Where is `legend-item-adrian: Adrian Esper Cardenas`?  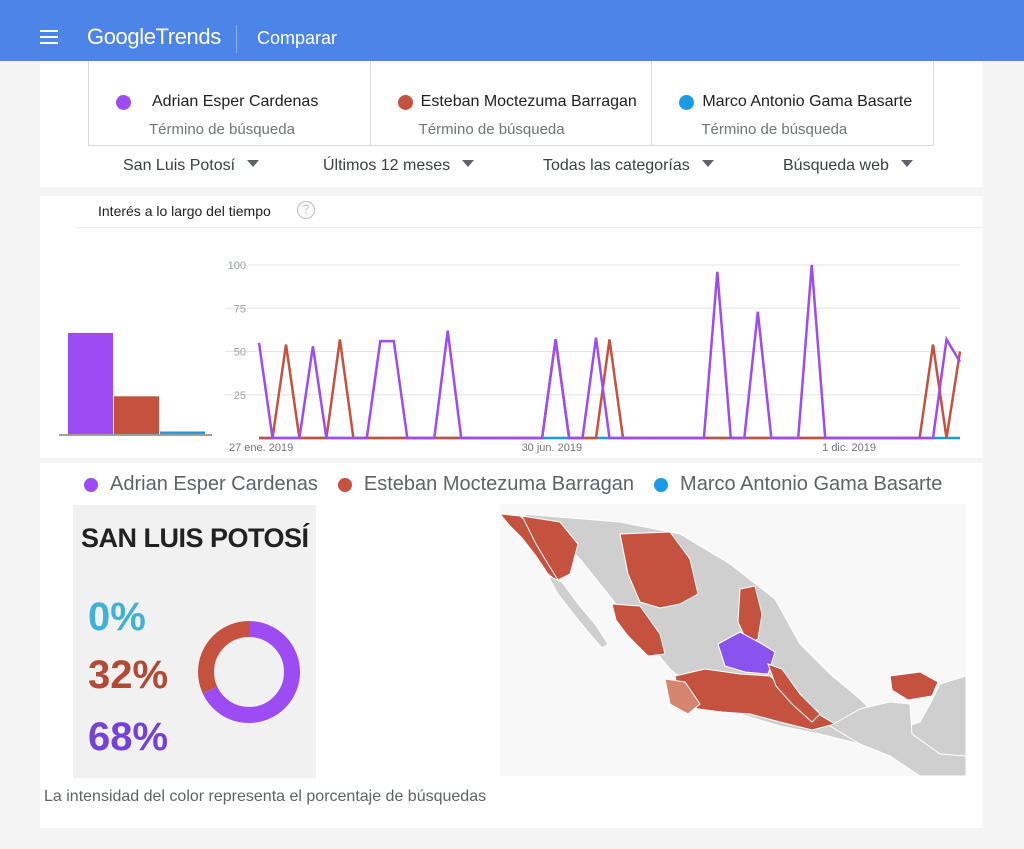 legend-item-adrian: Adrian Esper Cardenas is located at coordinates (201, 484).